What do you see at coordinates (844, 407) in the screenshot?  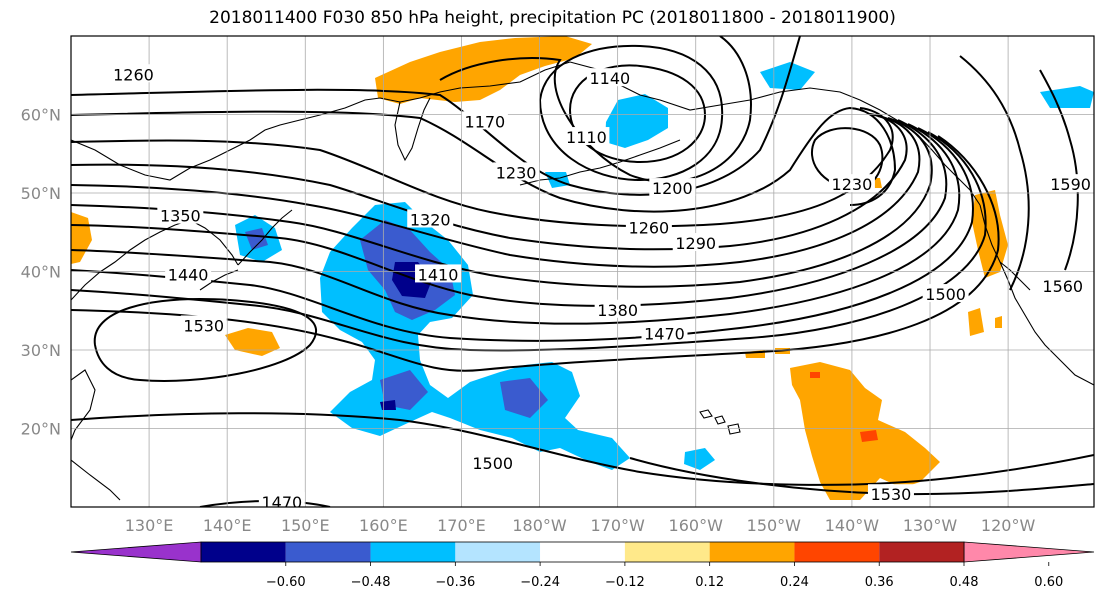 I see `precip-region-orangered` at bounding box center [844, 407].